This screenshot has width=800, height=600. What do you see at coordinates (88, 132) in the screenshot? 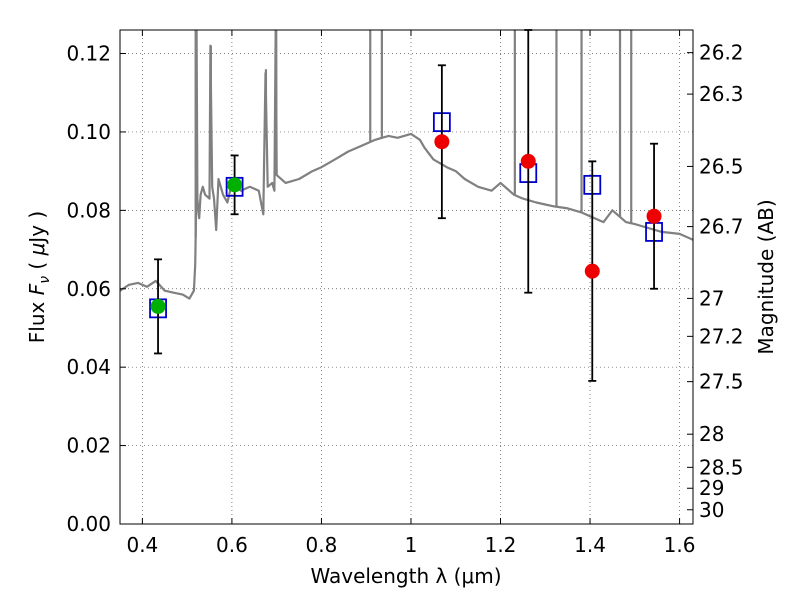
I see `y-tick-label: 0.10` at bounding box center [88, 132].